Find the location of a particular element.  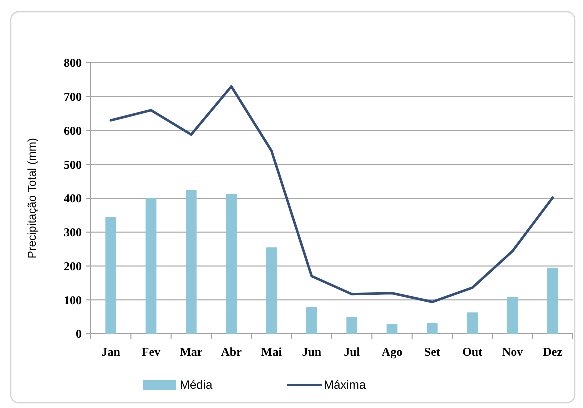

x-tick-label: Fev is located at coordinates (151, 352).